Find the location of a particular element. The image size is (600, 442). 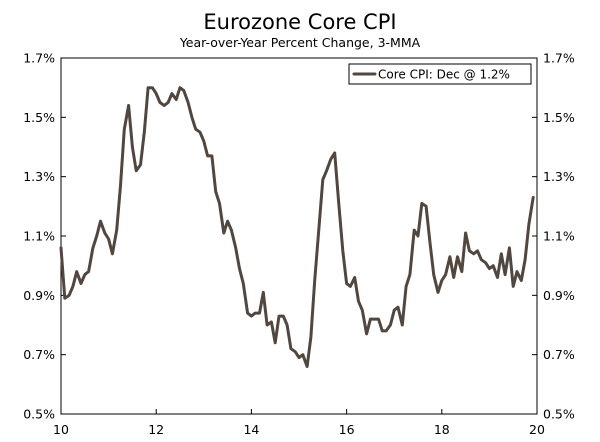

y-tick-label-right: 1.5% is located at coordinates (559, 117).